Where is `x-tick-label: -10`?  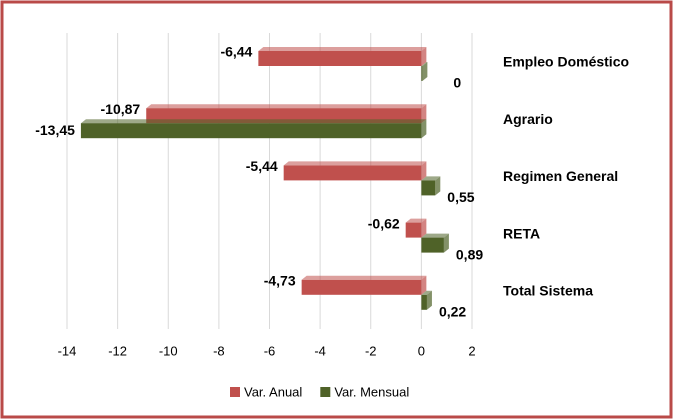
x-tick-label: -10 is located at coordinates (168, 350).